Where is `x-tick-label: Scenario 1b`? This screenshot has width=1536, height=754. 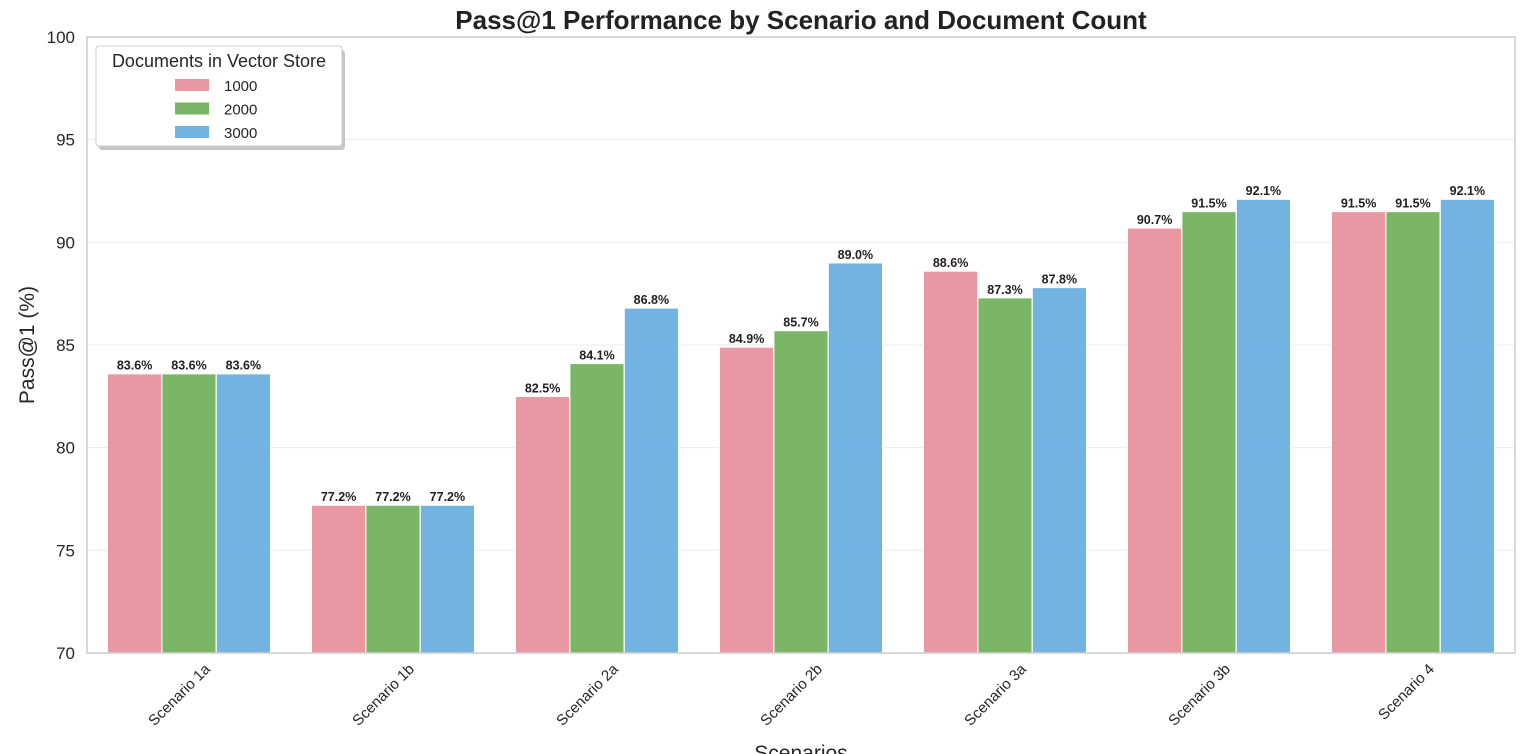
x-tick-label: Scenario 1b is located at coordinates (383, 695).